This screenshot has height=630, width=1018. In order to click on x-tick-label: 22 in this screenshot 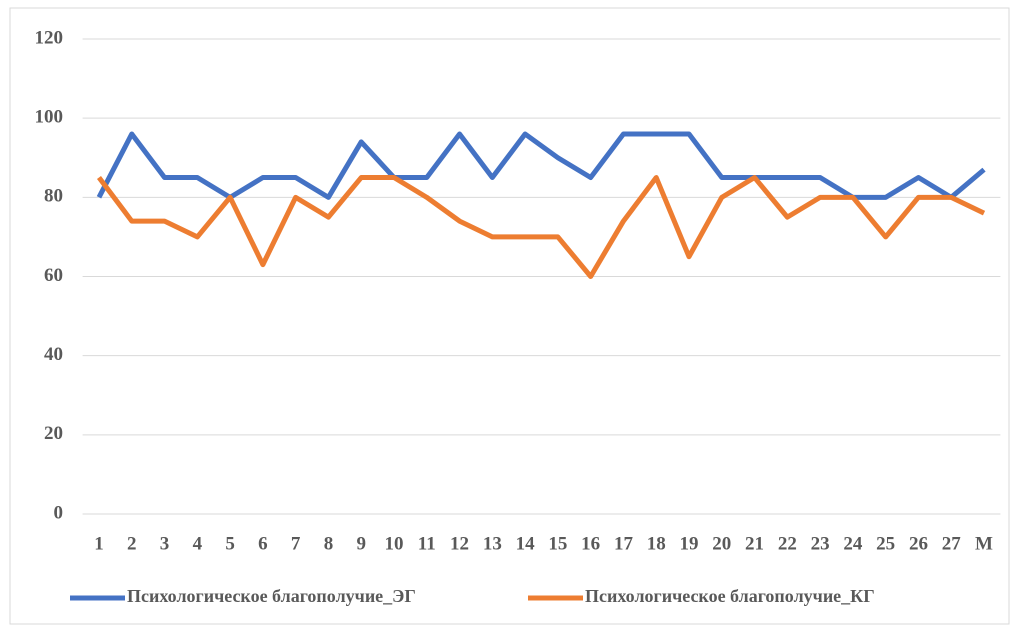, I will do `click(787, 543)`.